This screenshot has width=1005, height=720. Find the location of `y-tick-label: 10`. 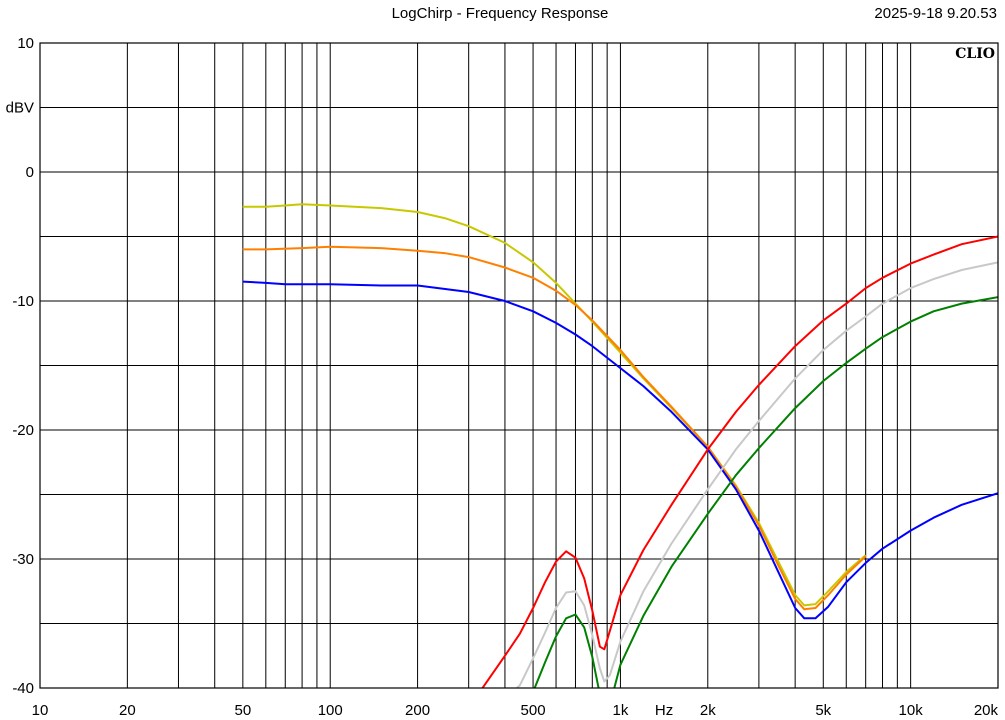

y-tick-label: 10 is located at coordinates (25, 43).